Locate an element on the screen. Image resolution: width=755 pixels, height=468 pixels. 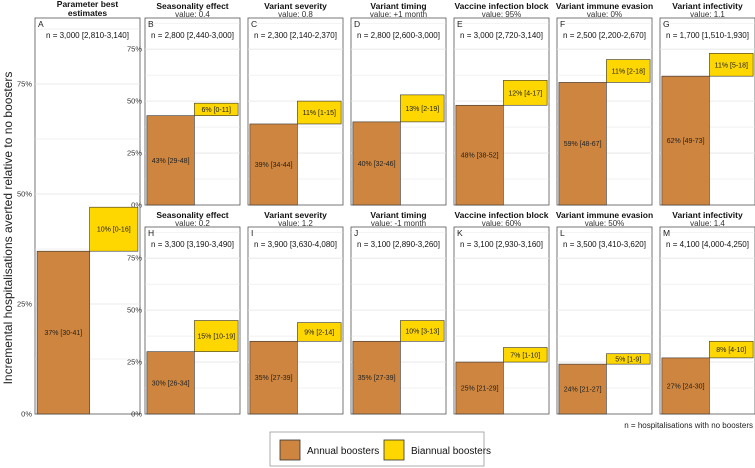
panel-title: Variant timing is located at coordinates (398, 6).